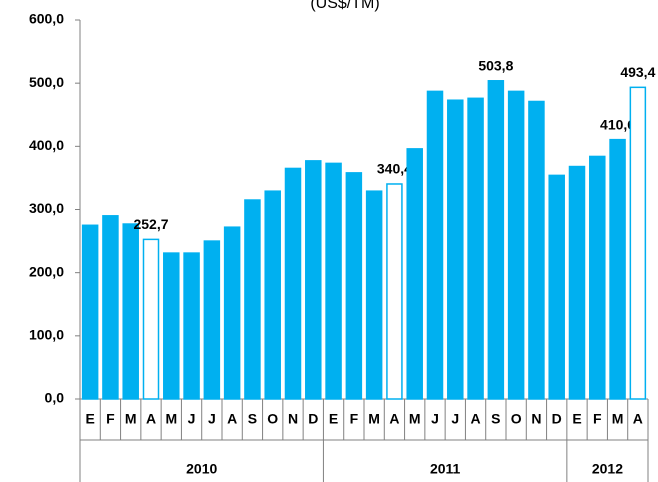  What do you see at coordinates (55, 398) in the screenshot?
I see `y-tick-label: 0,0` at bounding box center [55, 398].